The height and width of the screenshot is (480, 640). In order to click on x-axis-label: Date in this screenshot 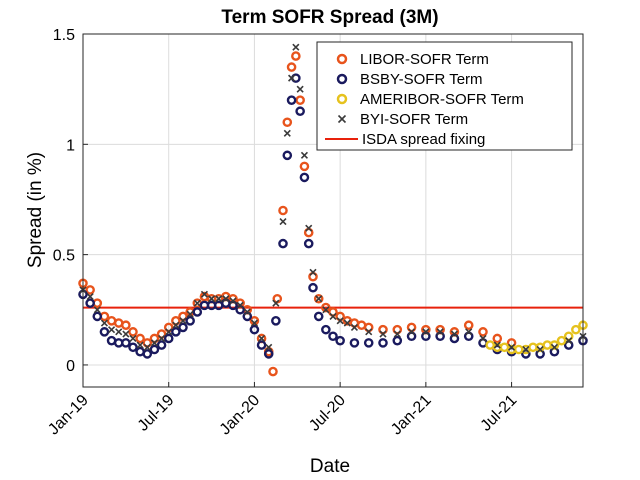, I will do `click(330, 466)`.